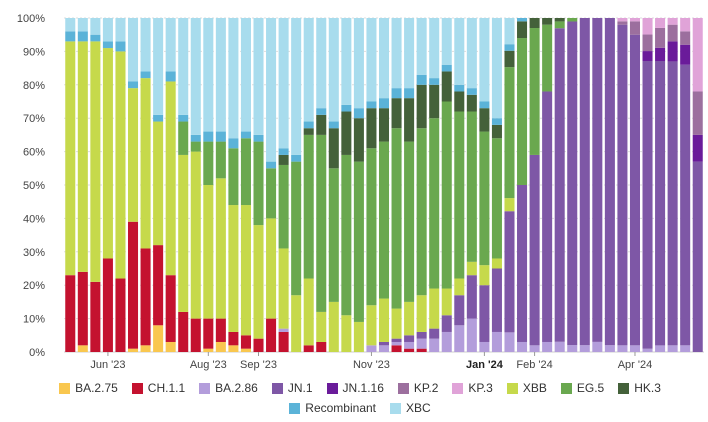  What do you see at coordinates (472, 388) in the screenshot?
I see `legend-item: KP.3` at bounding box center [472, 388].